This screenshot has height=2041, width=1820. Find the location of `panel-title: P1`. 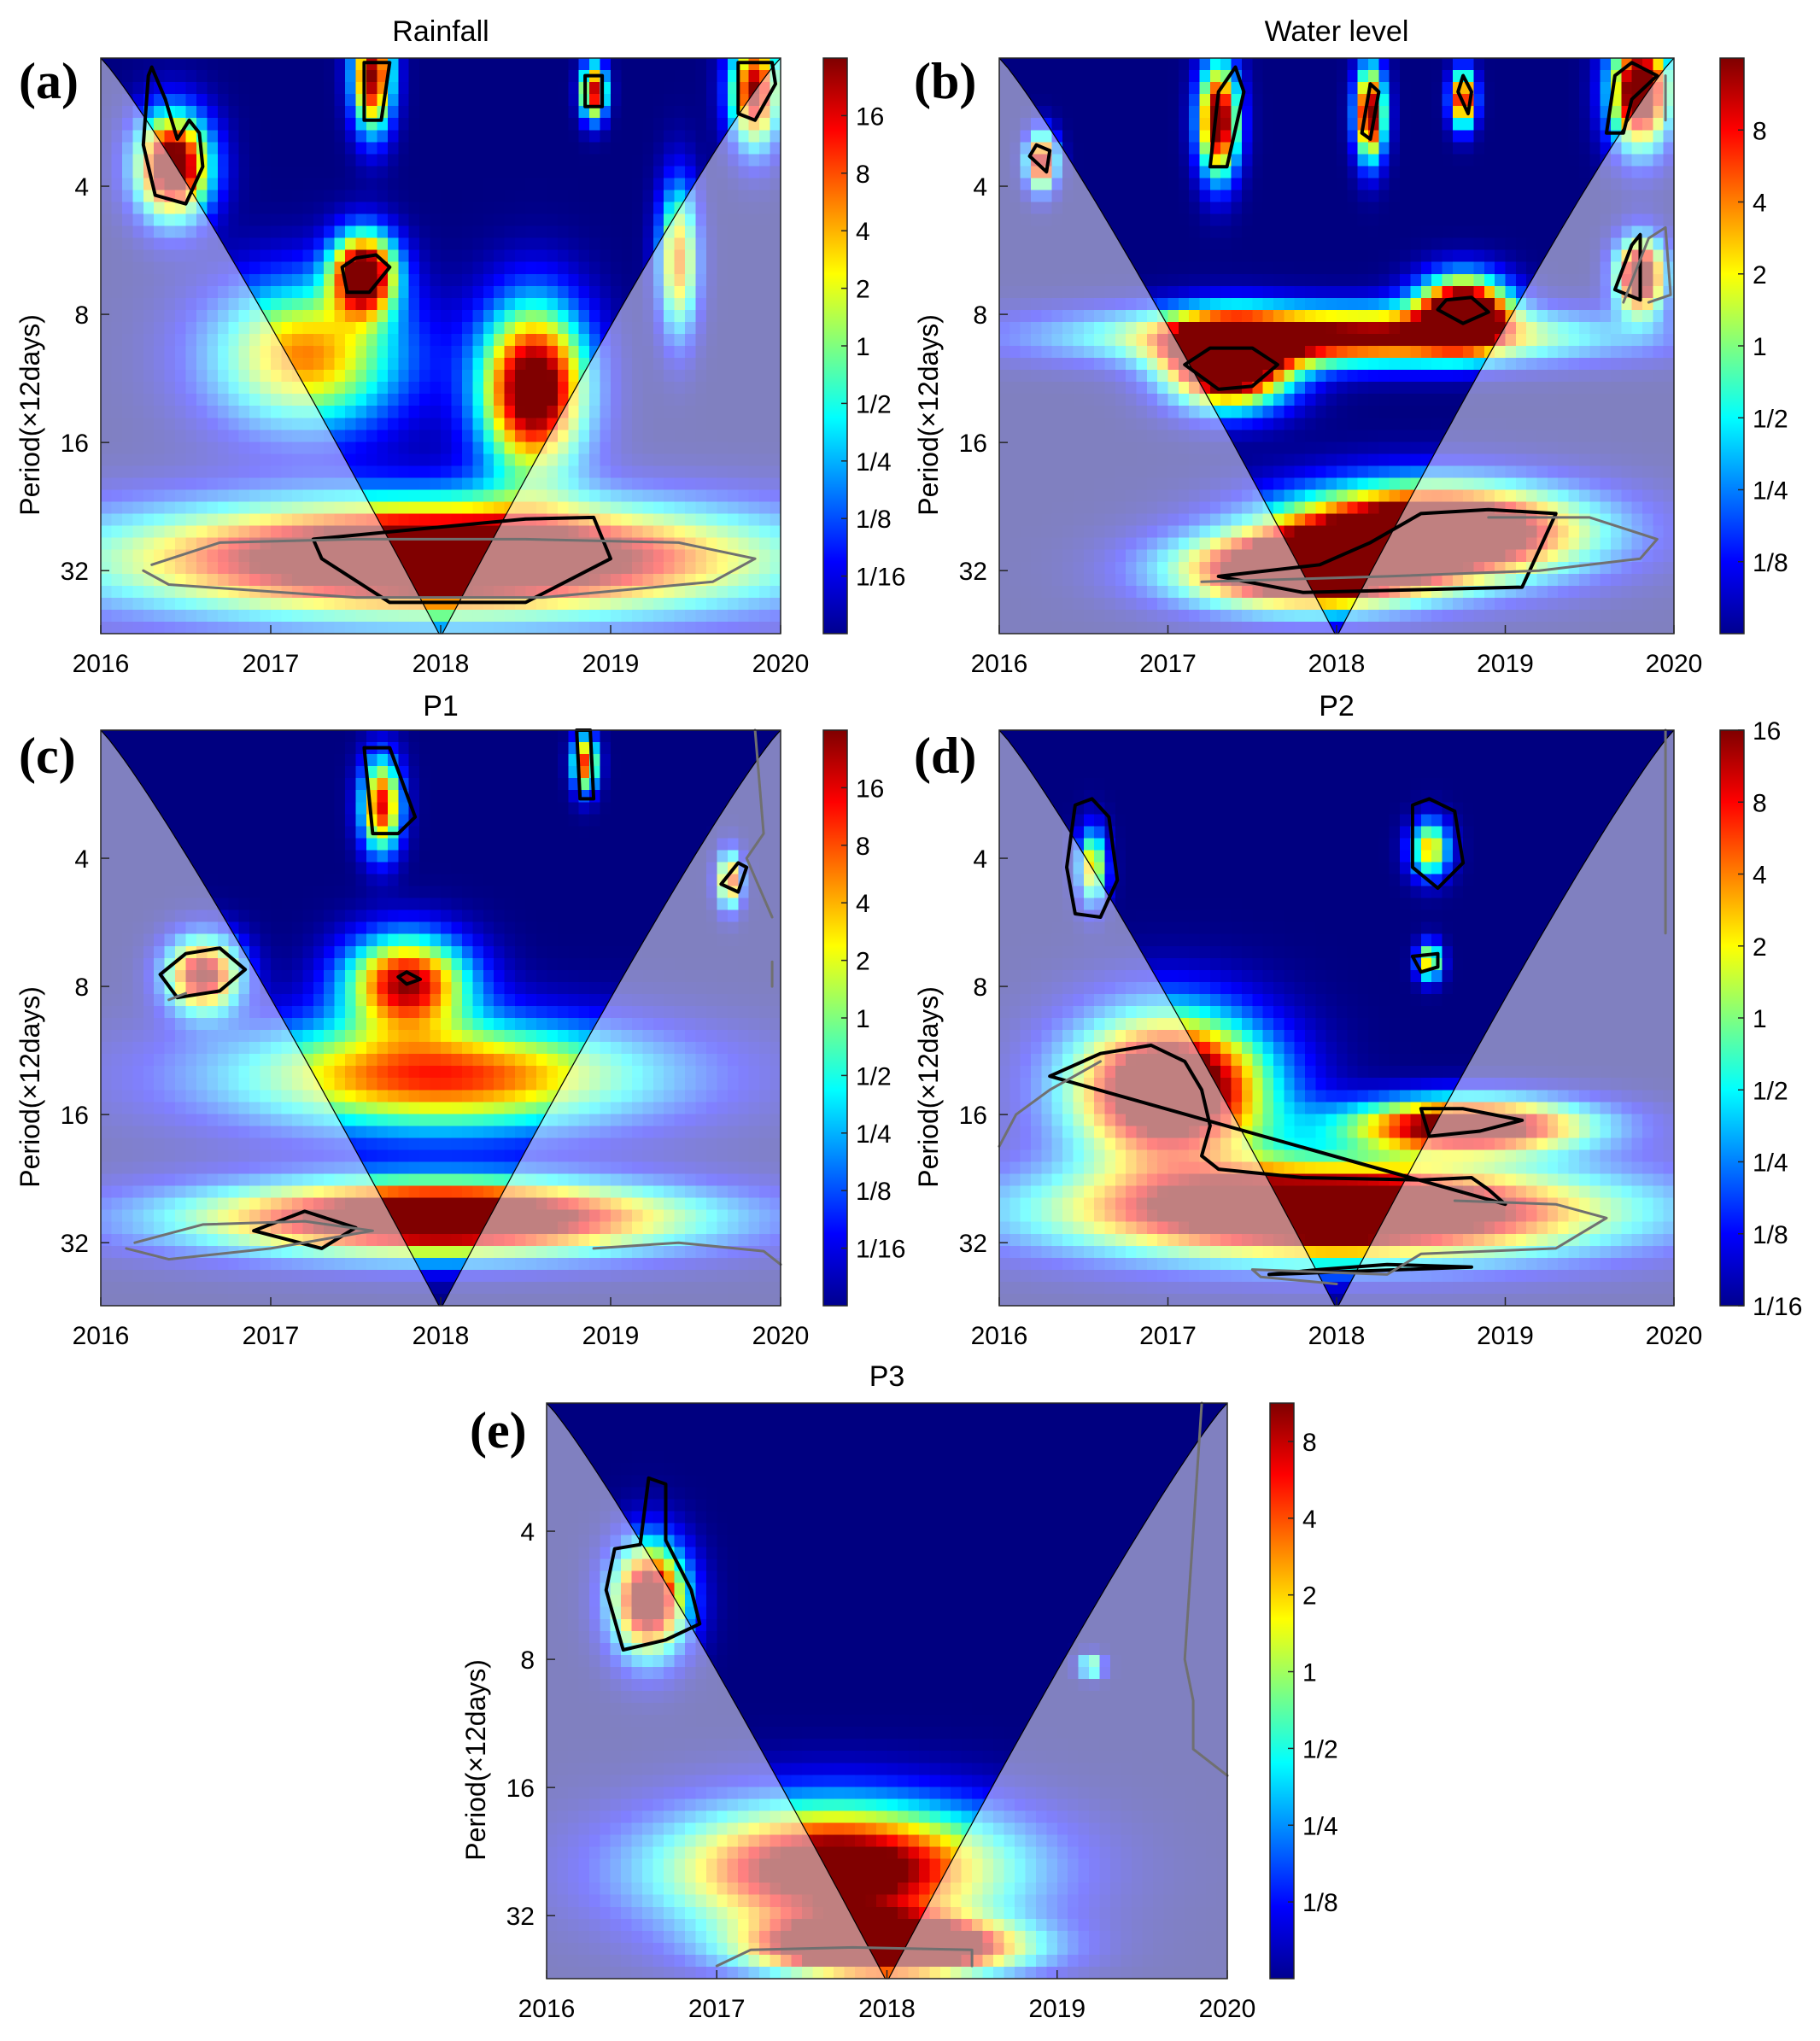

panel-title: P1 is located at coordinates (441, 706).